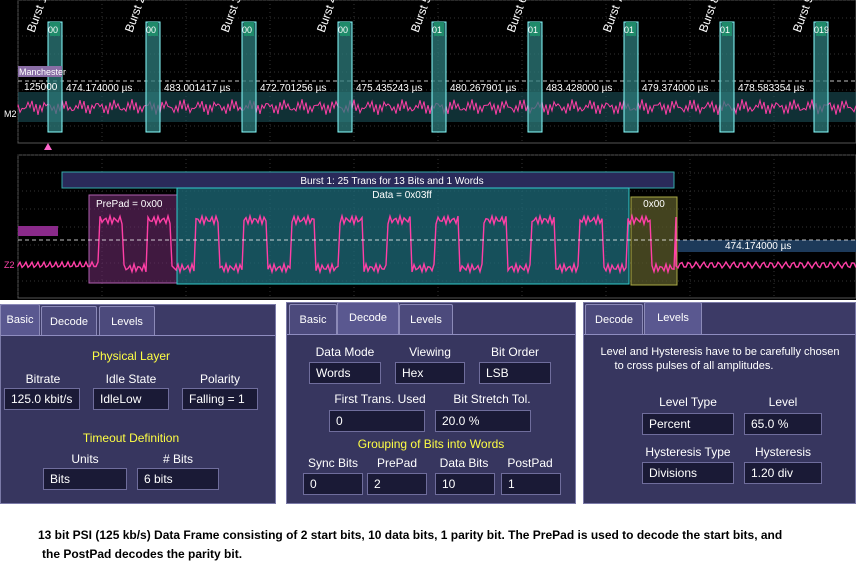 This screenshot has height=574, width=856. I want to click on units-field: Bits, so click(85, 479).